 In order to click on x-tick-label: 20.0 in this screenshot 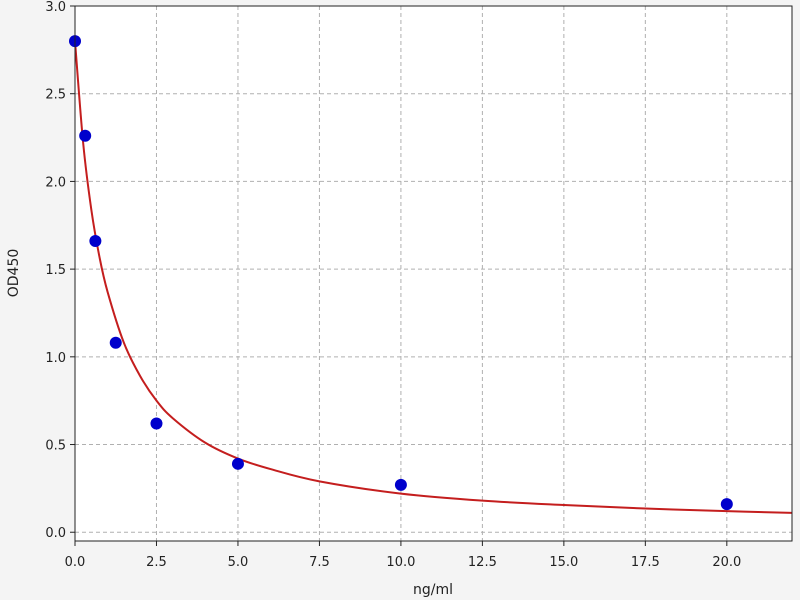, I will do `click(726, 562)`.